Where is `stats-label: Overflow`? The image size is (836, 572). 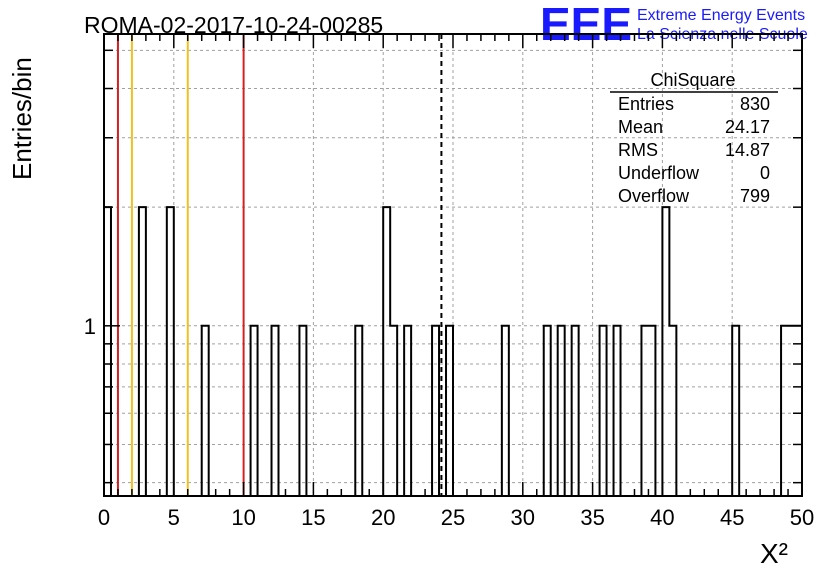
stats-label: Overflow is located at coordinates (654, 196).